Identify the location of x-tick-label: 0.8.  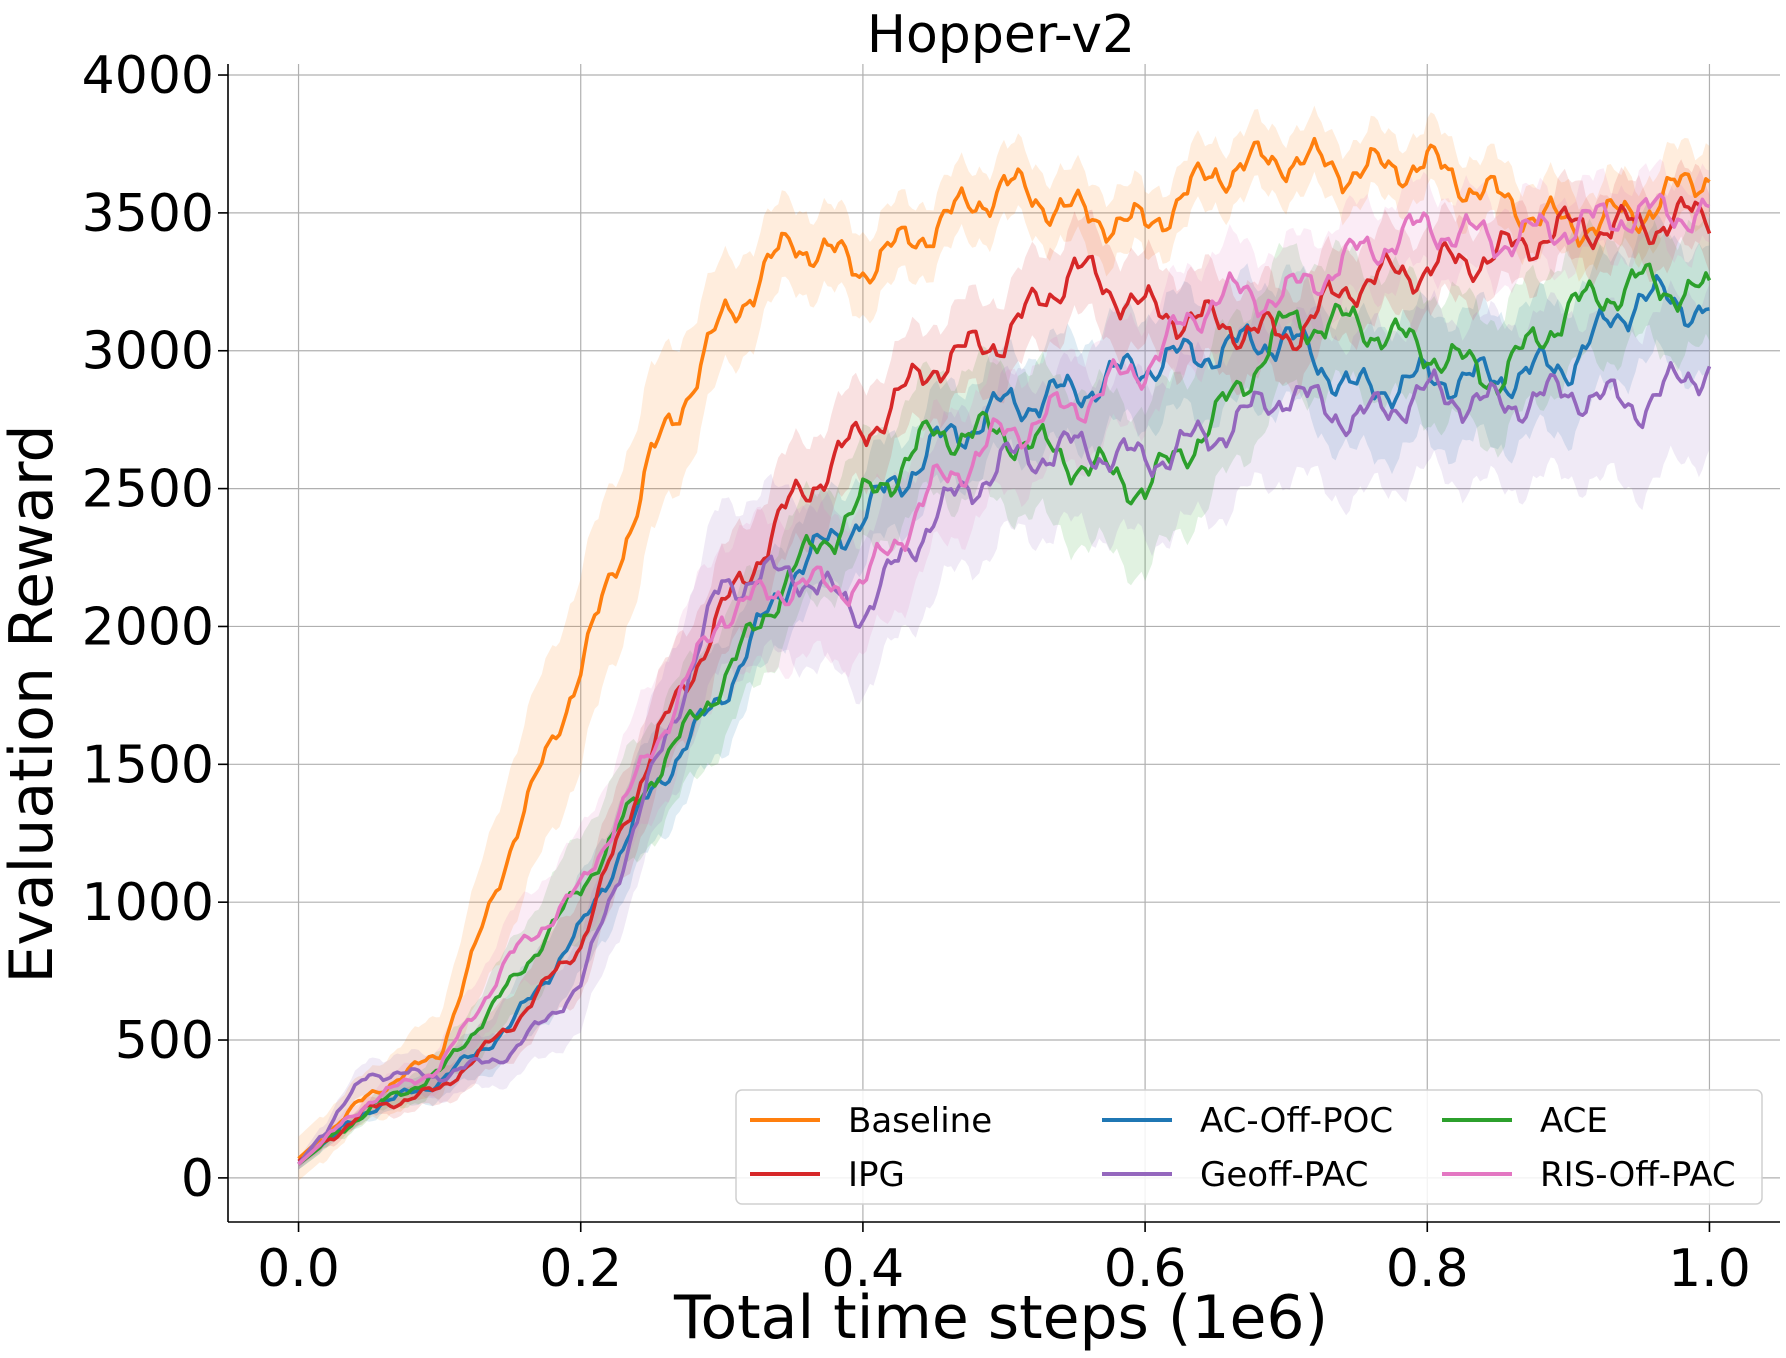
(1427, 1269).